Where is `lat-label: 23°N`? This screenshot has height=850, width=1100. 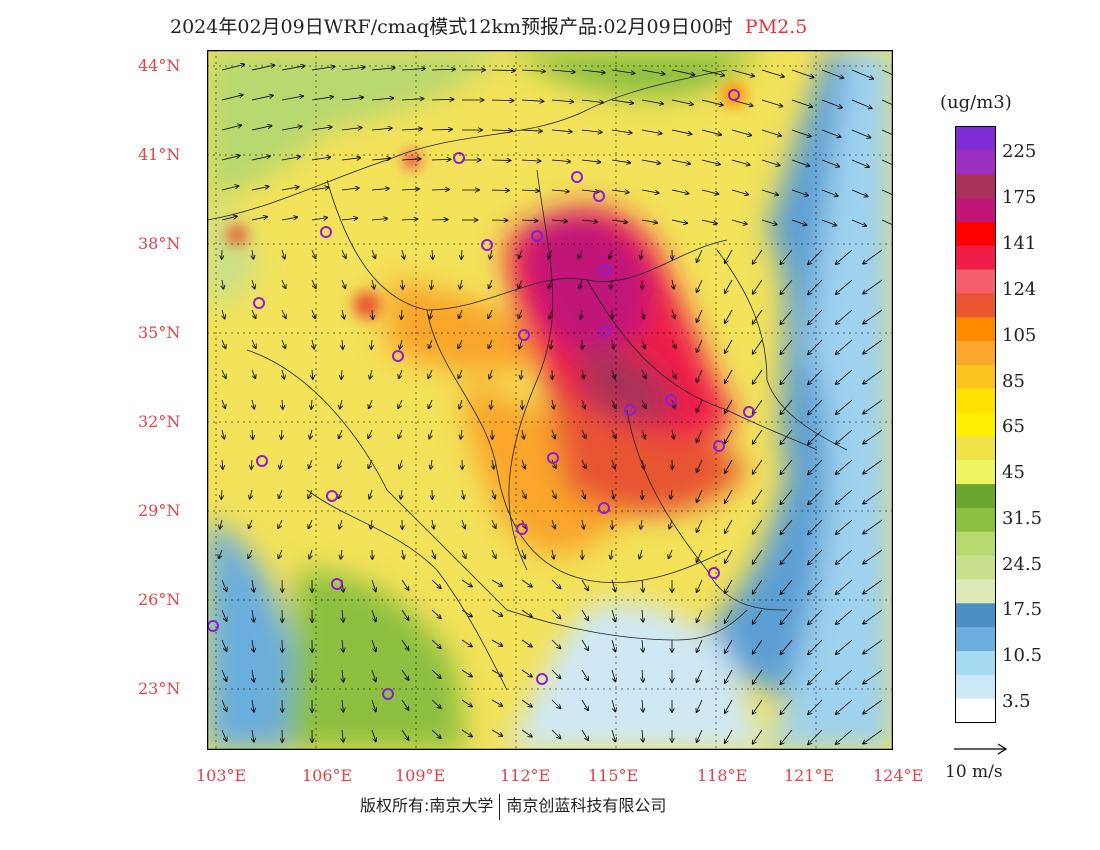 lat-label: 23°N is located at coordinates (159, 688).